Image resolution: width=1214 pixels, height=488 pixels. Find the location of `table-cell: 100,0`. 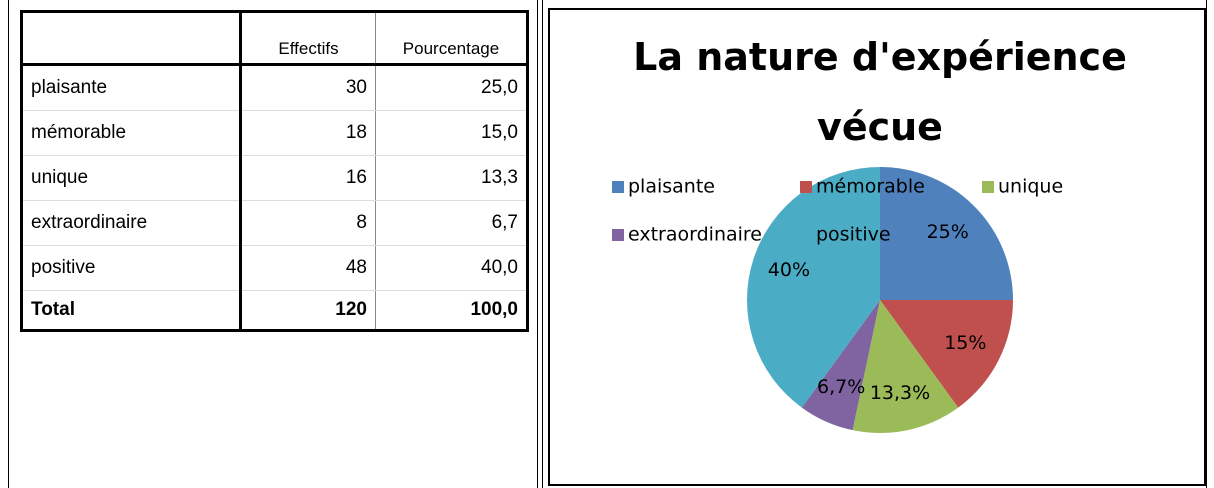

table-cell: 100,0 is located at coordinates (451, 310).